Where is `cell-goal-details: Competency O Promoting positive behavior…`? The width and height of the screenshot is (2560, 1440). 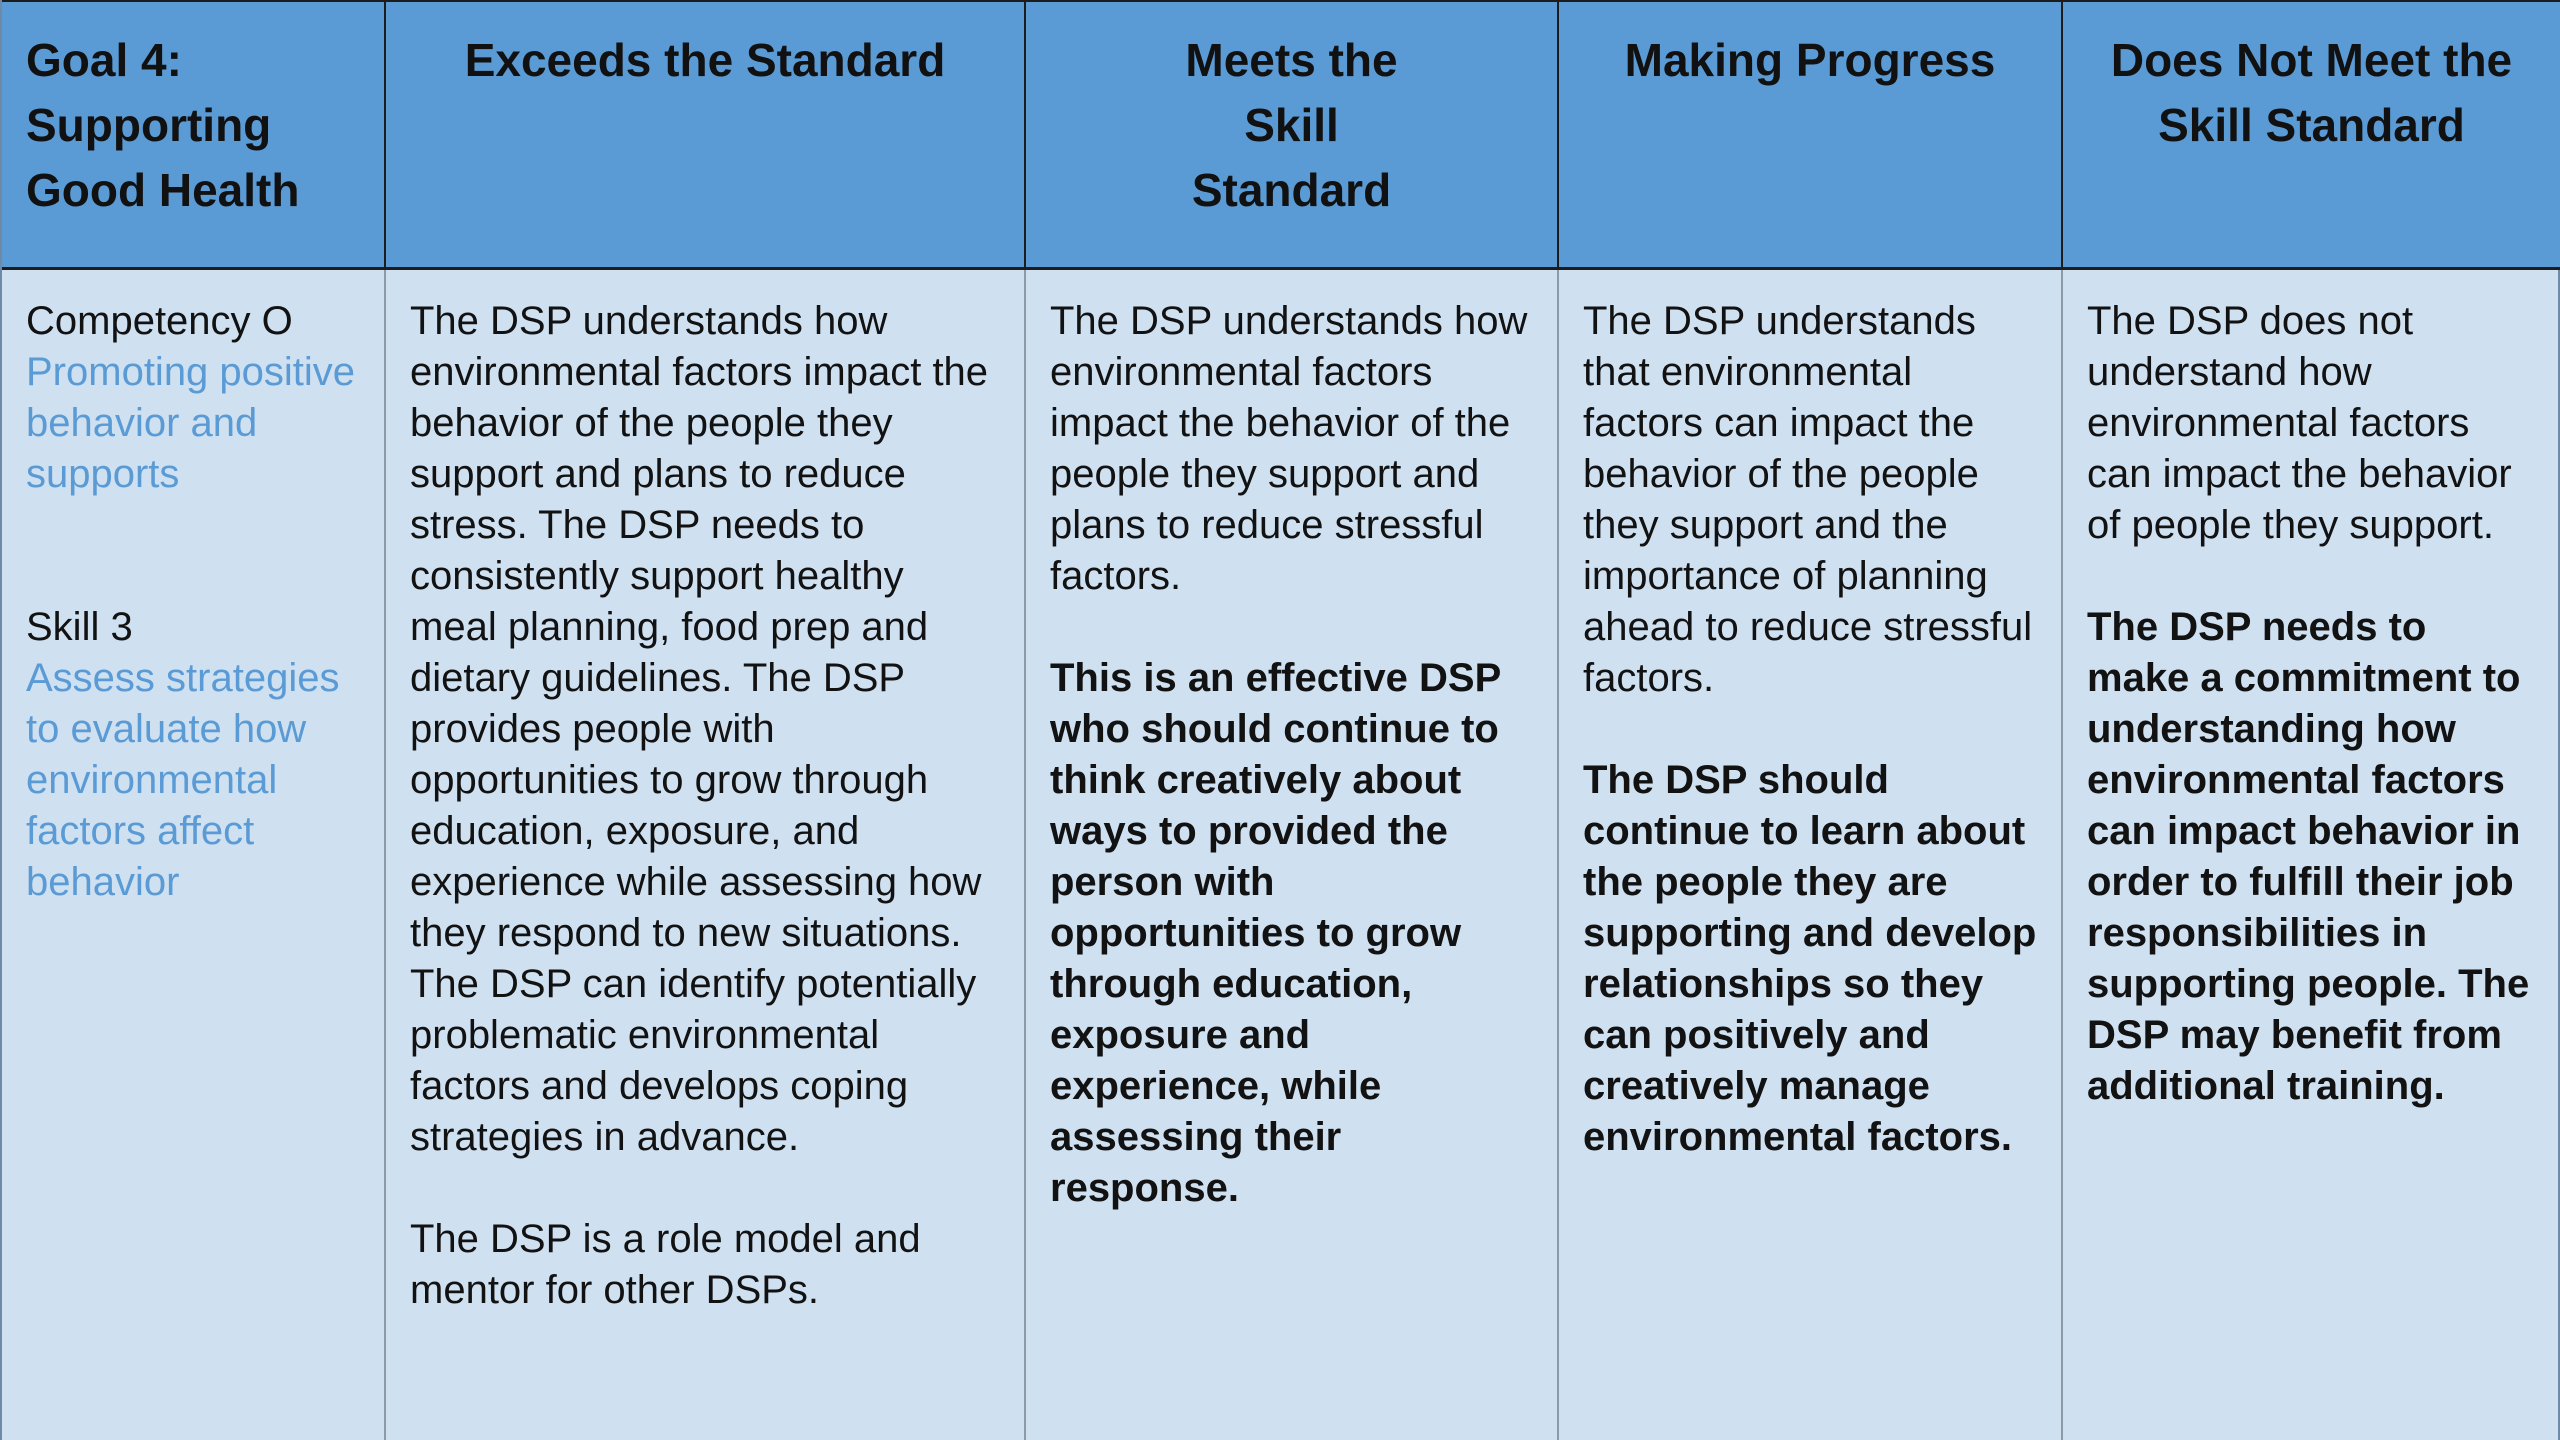
cell-goal-details: Competency O Promoting positive behavior… is located at coordinates (194, 855).